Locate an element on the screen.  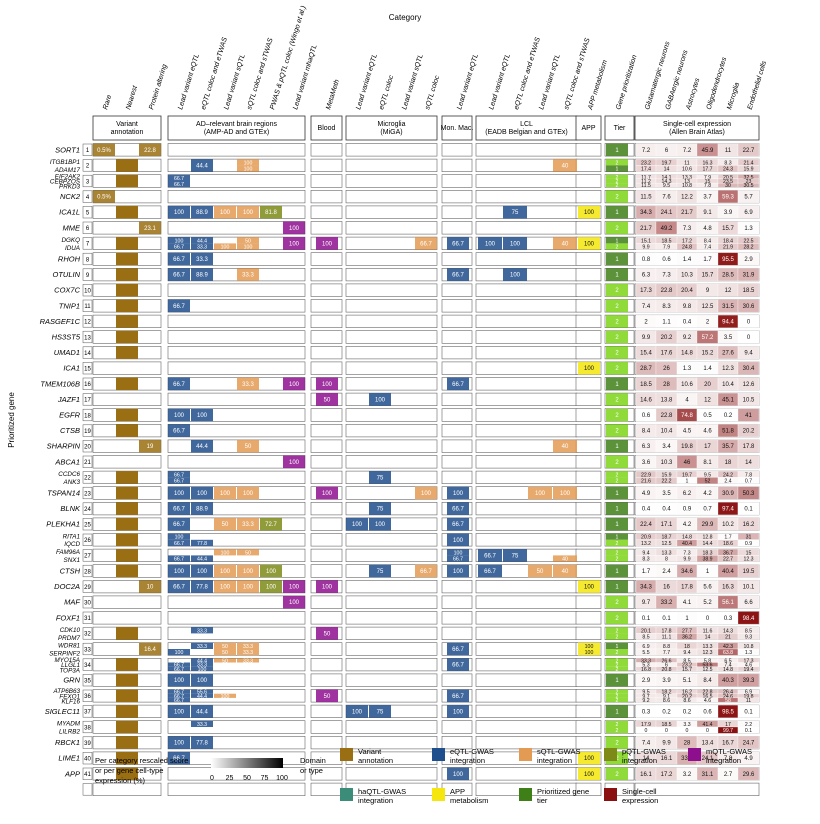
column-header: MetaMeth is located at coordinates (333, 95).